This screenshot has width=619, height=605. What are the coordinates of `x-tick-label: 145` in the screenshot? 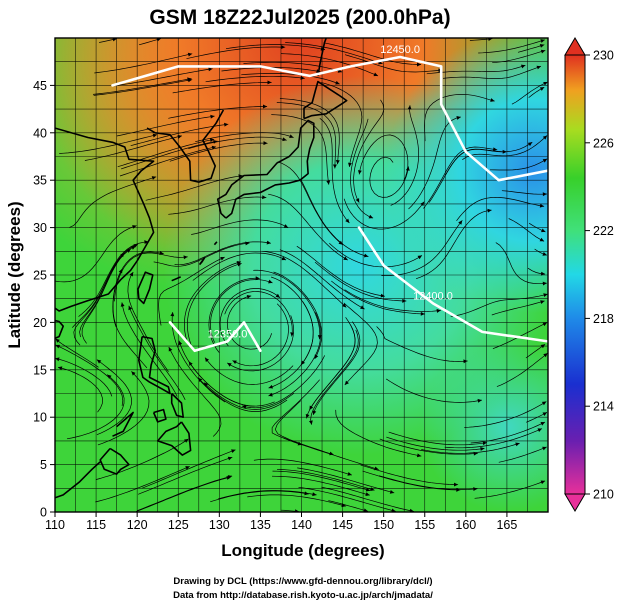 It's located at (342, 525).